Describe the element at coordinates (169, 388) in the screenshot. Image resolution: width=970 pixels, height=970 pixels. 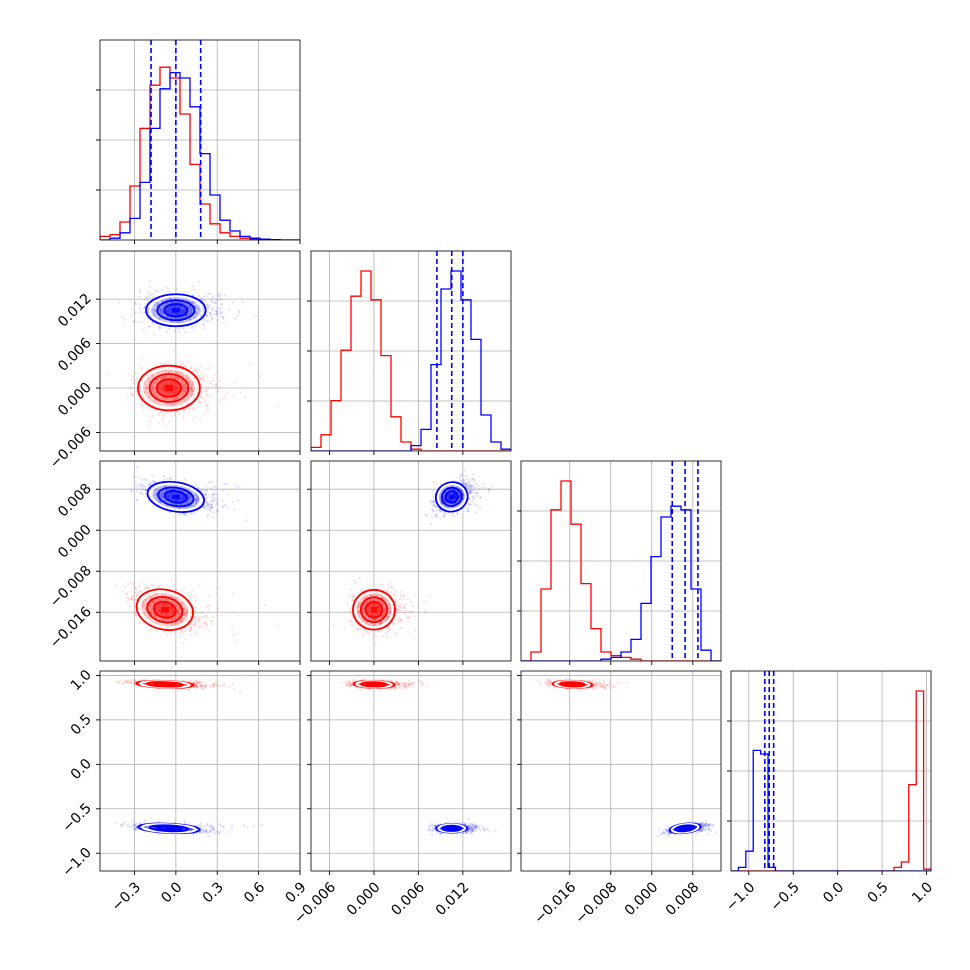
I see `density-core-red` at that location.